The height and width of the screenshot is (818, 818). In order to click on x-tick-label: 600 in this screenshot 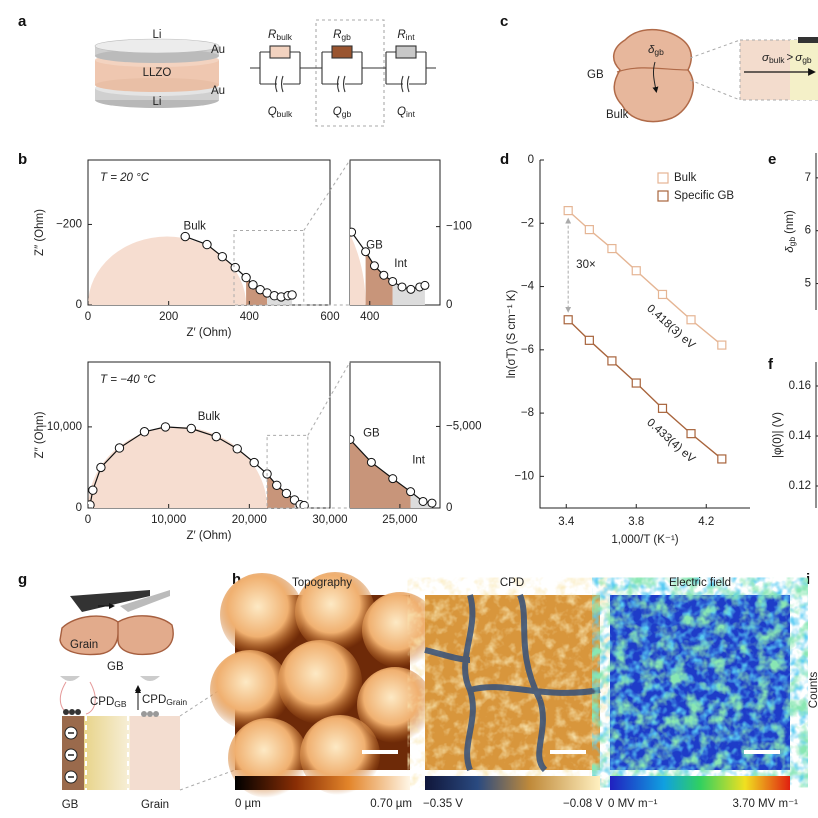, I will do `click(329, 317)`.